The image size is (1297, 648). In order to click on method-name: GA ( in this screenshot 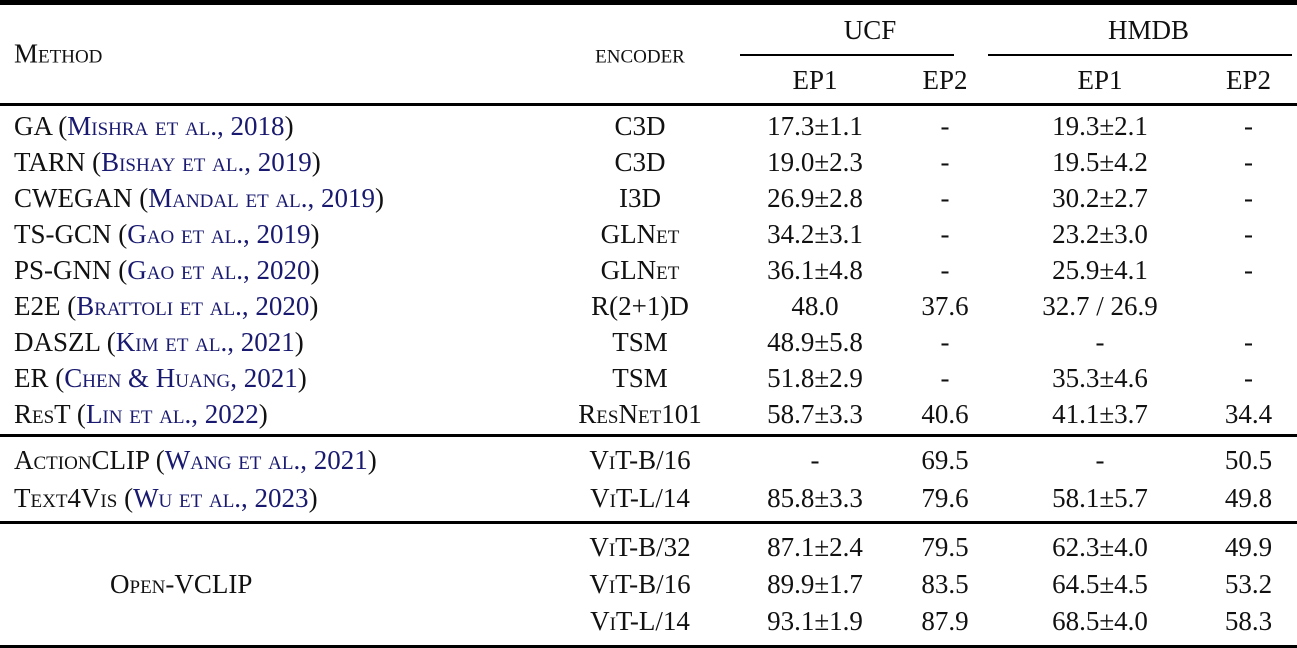, I will do `click(41, 125)`.